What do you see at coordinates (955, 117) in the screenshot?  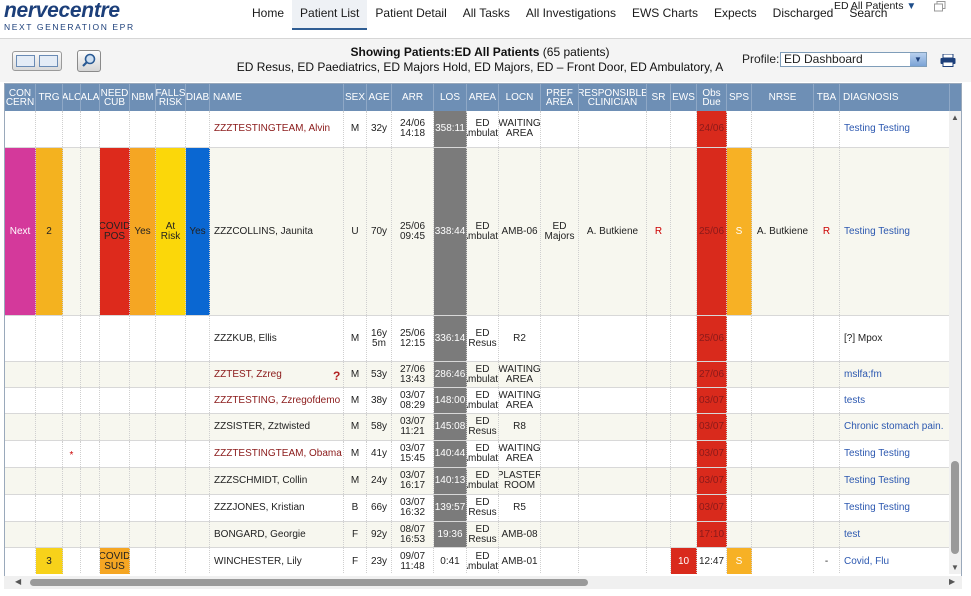 I see `scroll-up-icon: ▲` at bounding box center [955, 117].